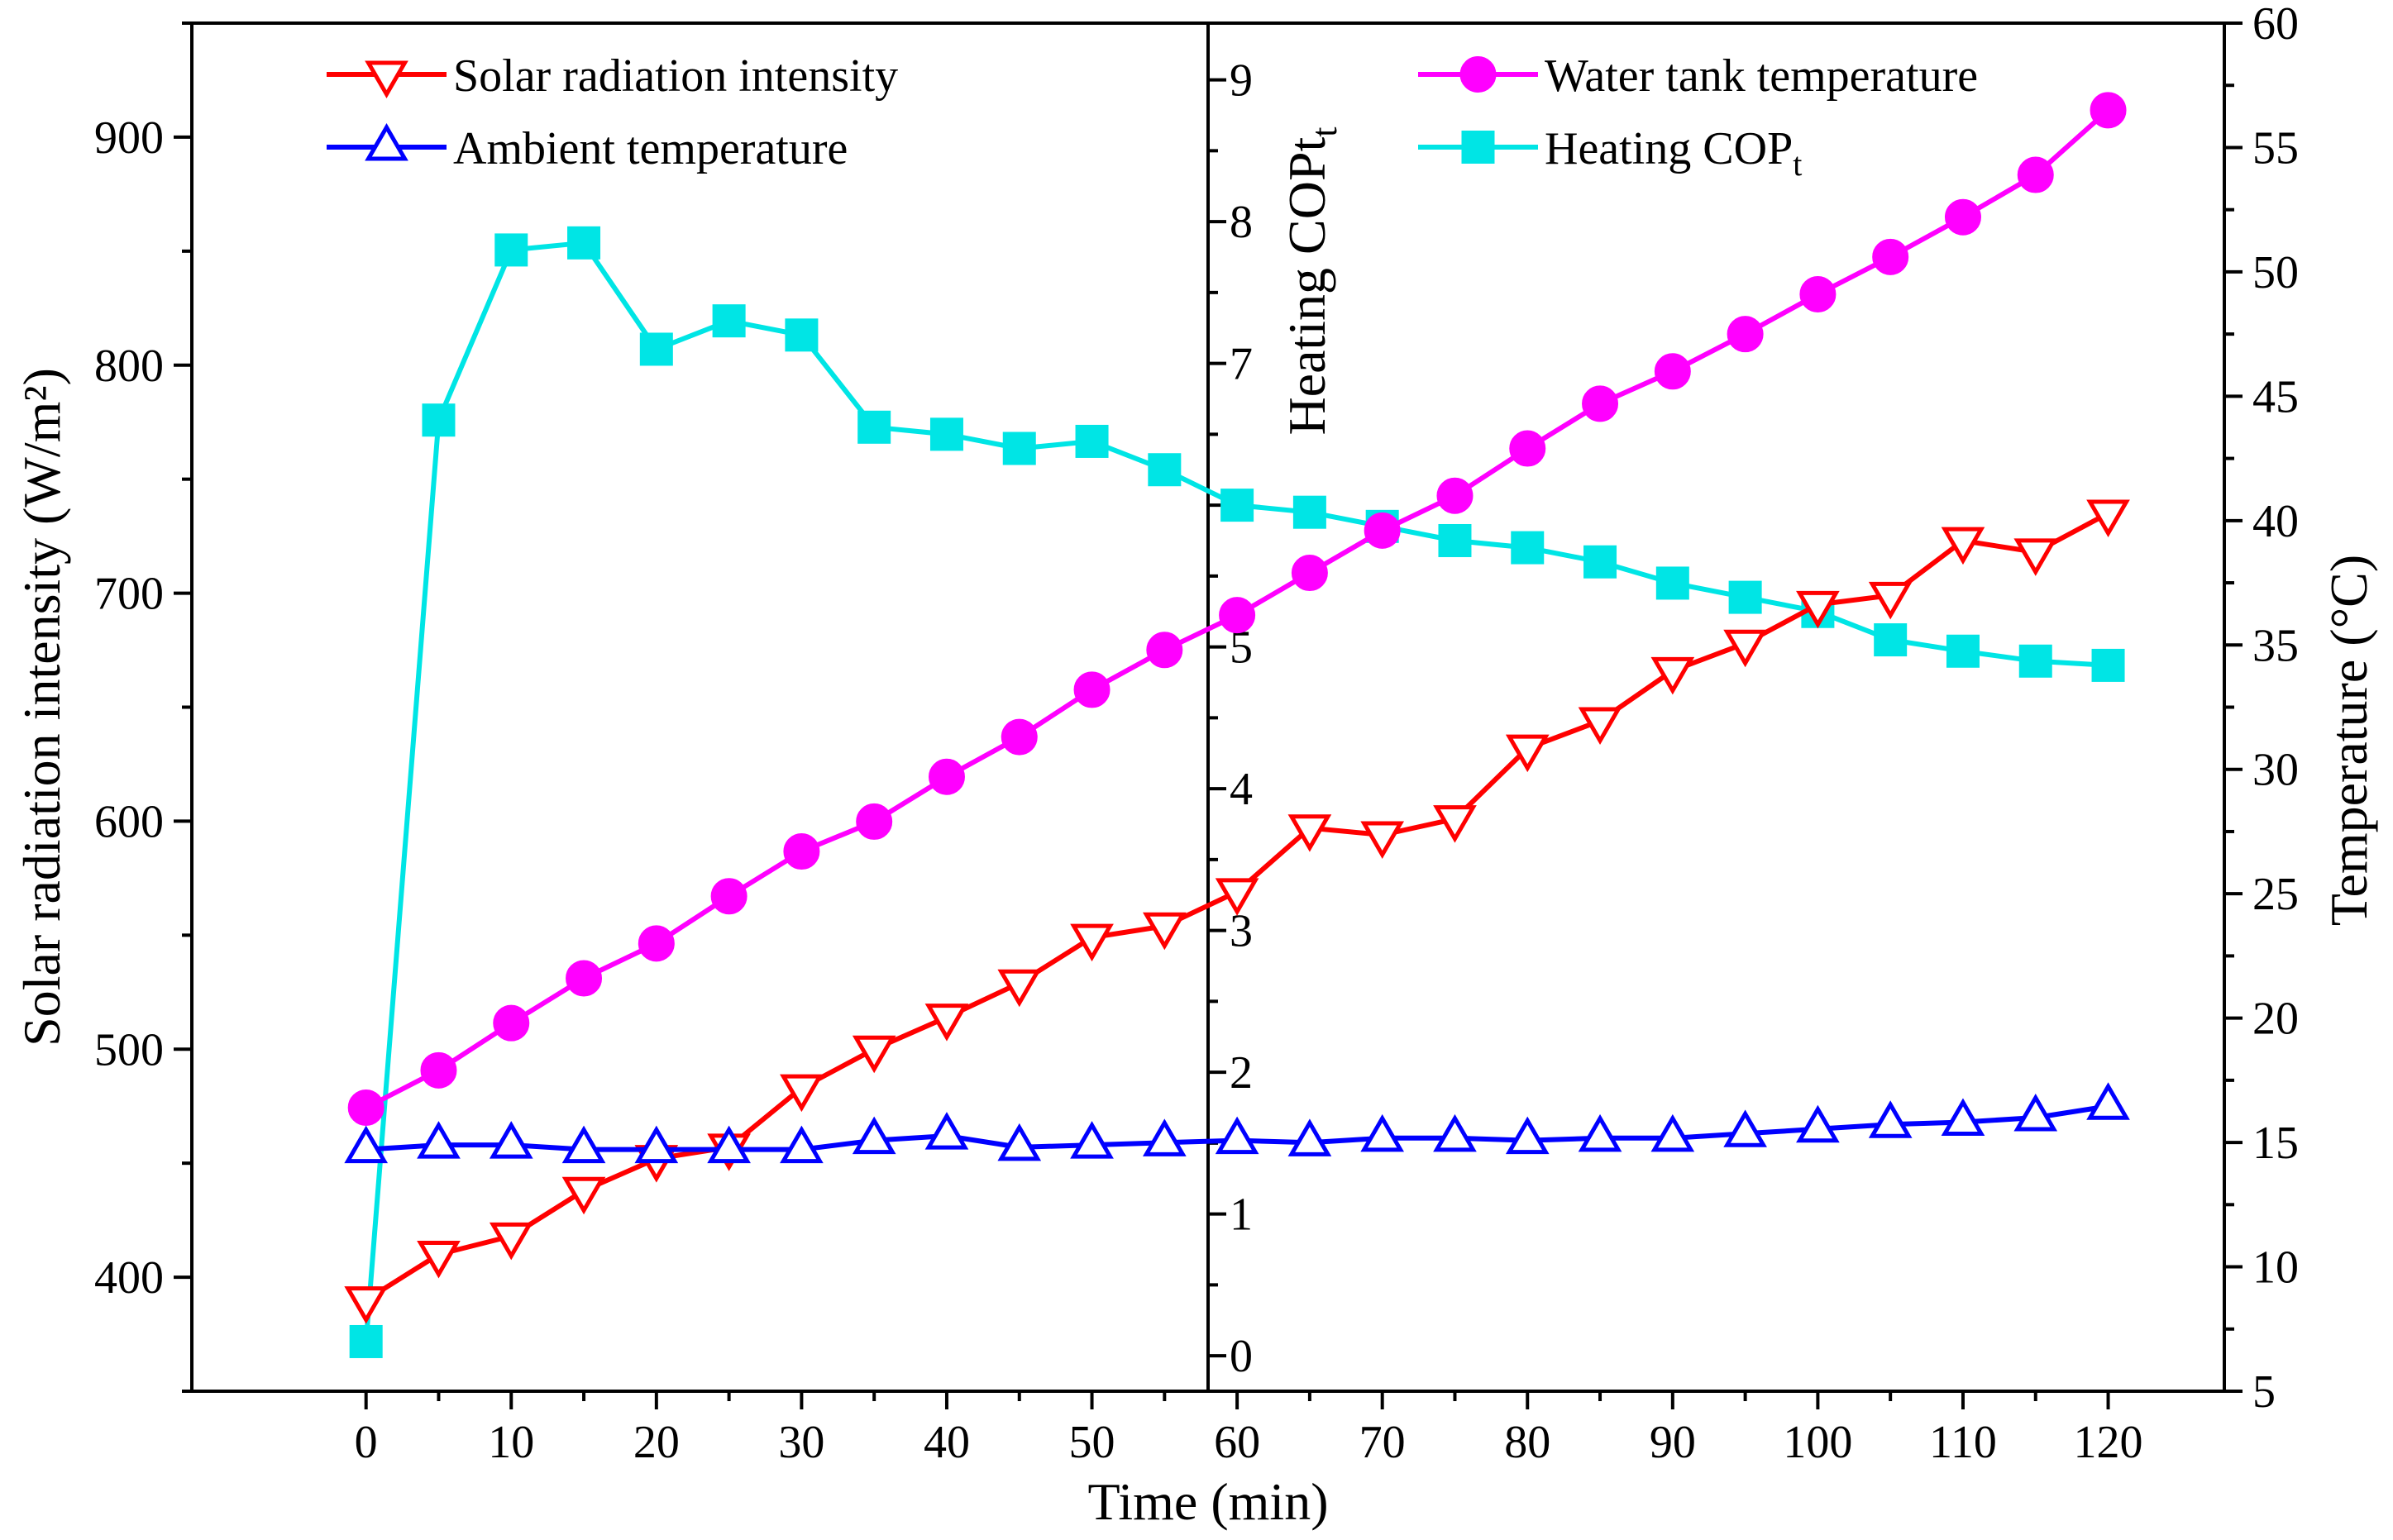 This screenshot has width=2393, height=1540. I want to click on right-tick-label: 55, so click(2276, 148).